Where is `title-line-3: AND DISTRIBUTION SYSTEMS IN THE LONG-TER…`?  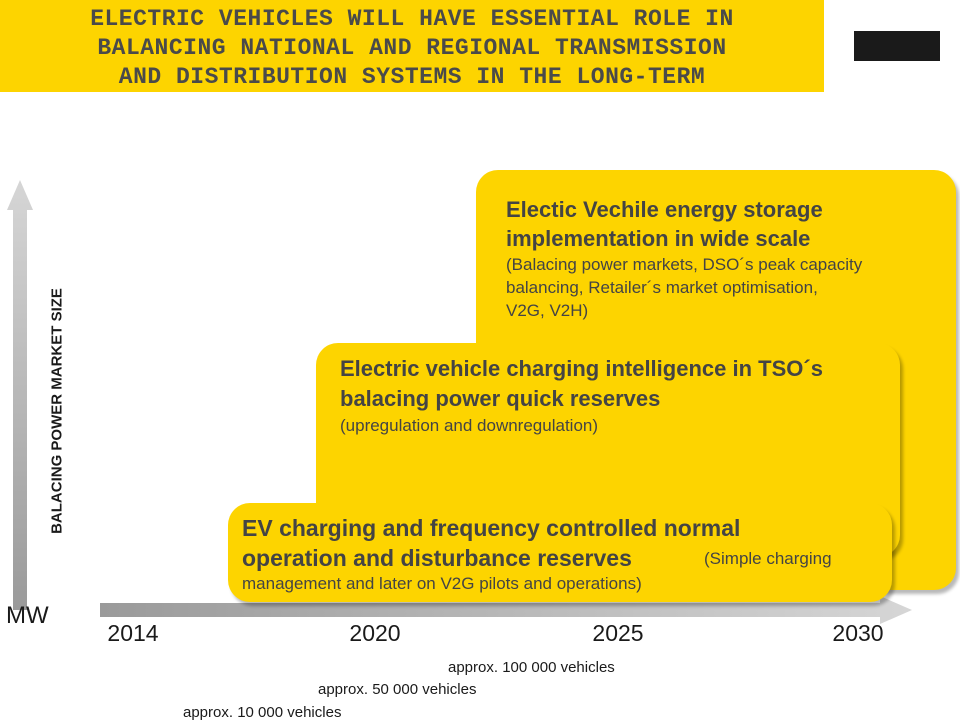
title-line-3: AND DISTRIBUTION SYSTEMS IN THE LONG-TER… is located at coordinates (412, 77).